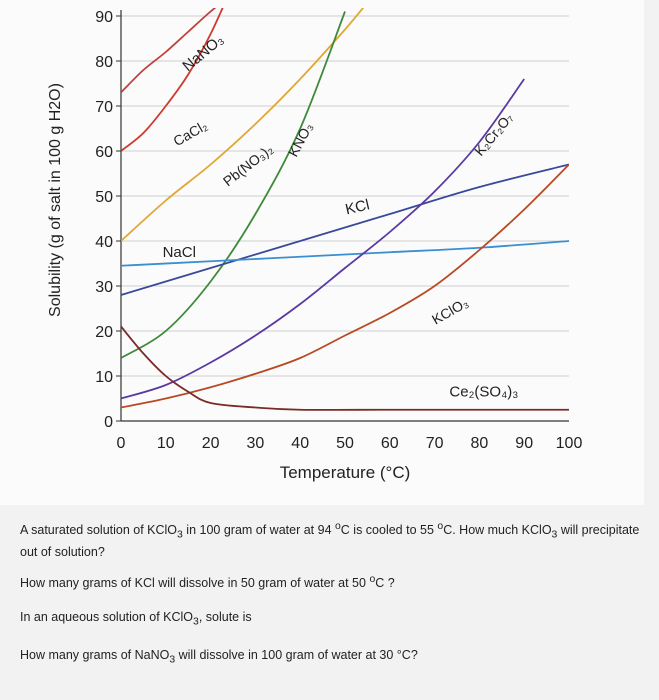  I want to click on series-line-cacl2, so click(172, 80).